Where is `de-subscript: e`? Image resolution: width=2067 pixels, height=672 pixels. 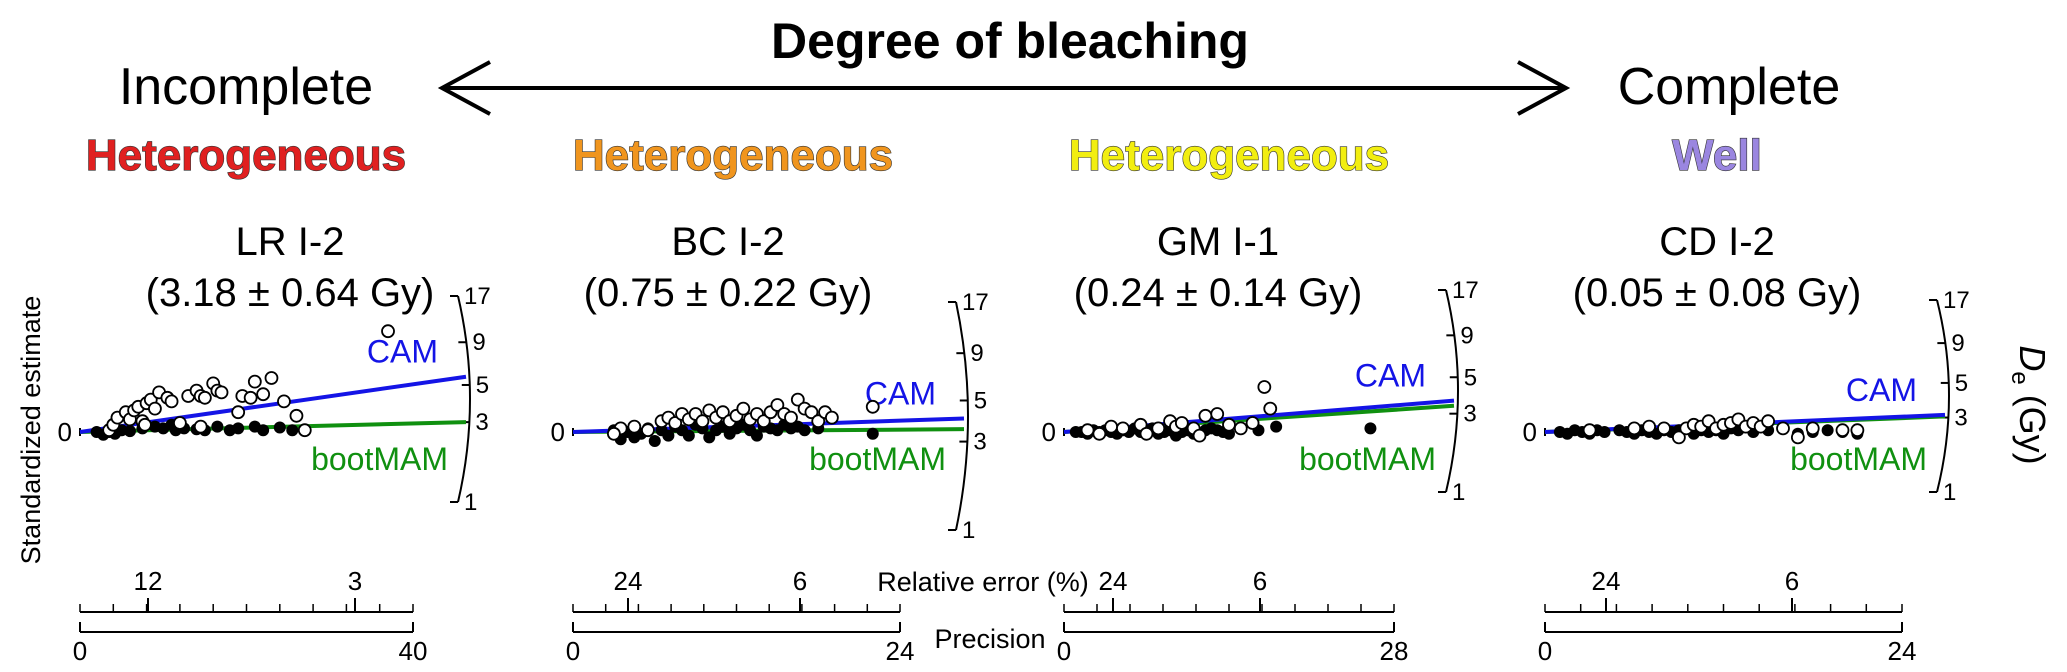
de-subscript: e is located at coordinates (2019, 377).